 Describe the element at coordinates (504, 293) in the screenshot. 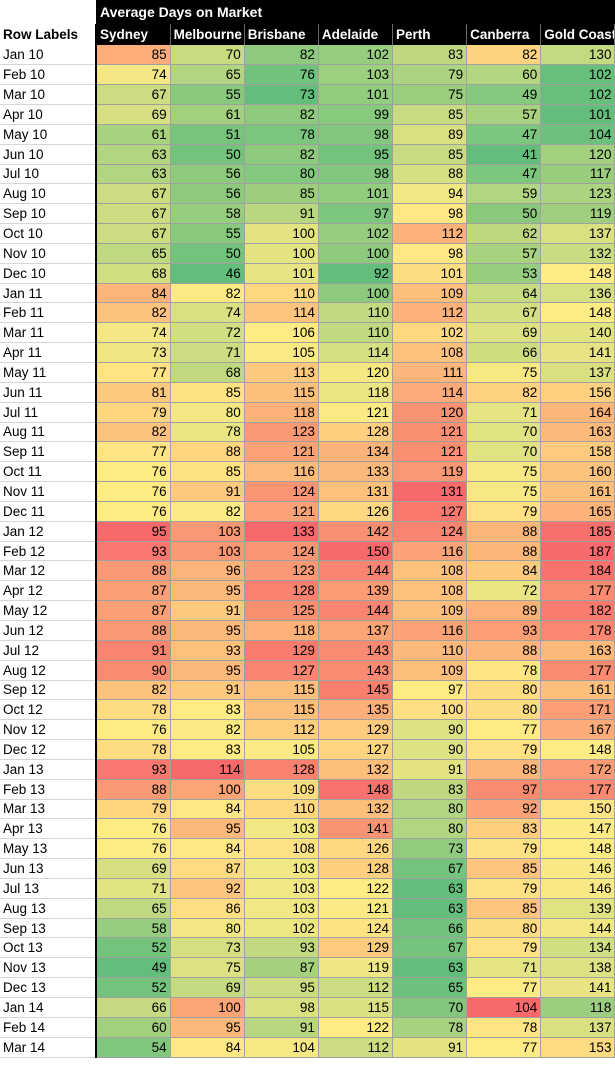

I see `value-cell: 64` at that location.